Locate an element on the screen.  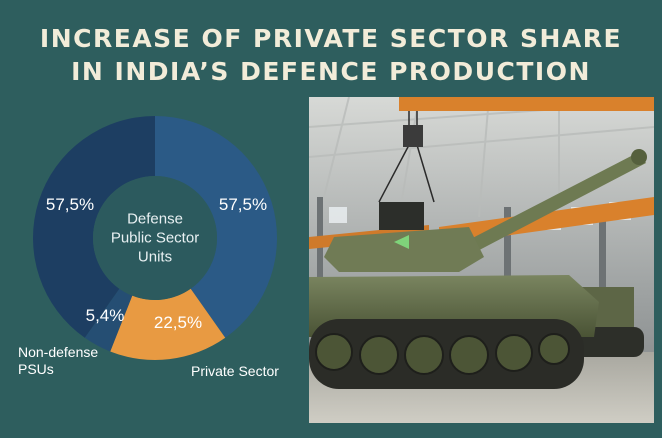
title-line-1: INCREASE OF PRIVATE SECTOR SHARE is located at coordinates (331, 38).